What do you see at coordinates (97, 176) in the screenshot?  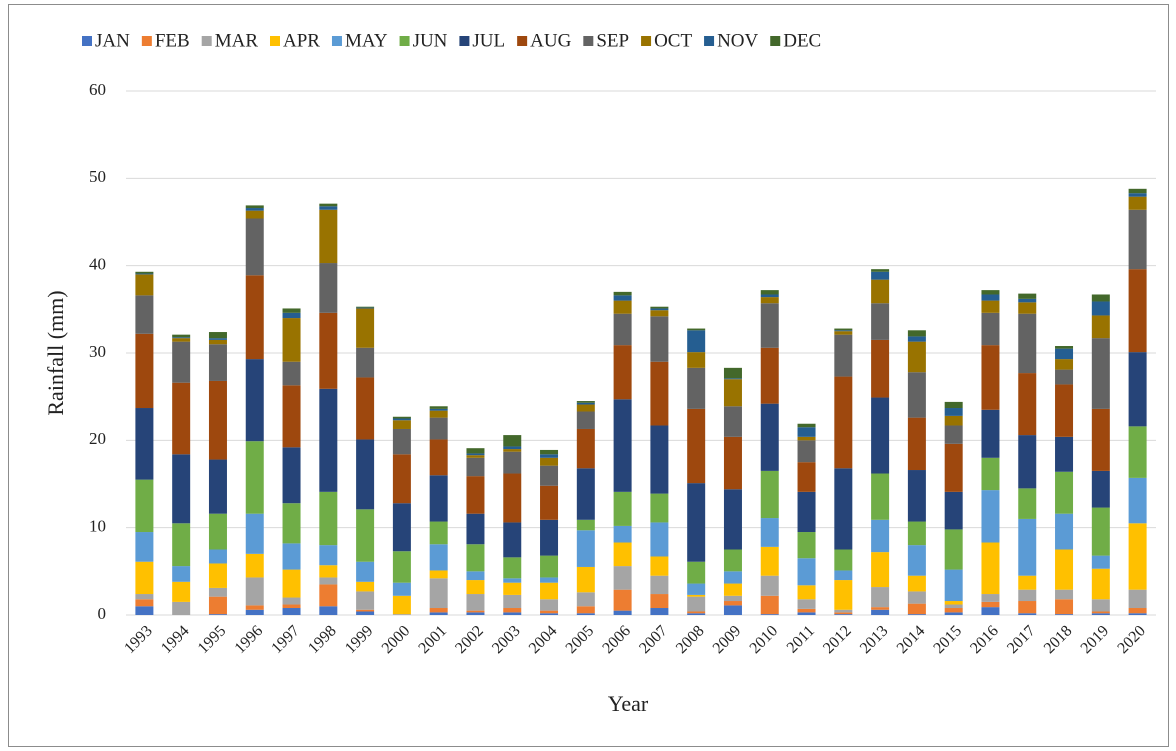 I see `y-tick-label: 50` at bounding box center [97, 176].